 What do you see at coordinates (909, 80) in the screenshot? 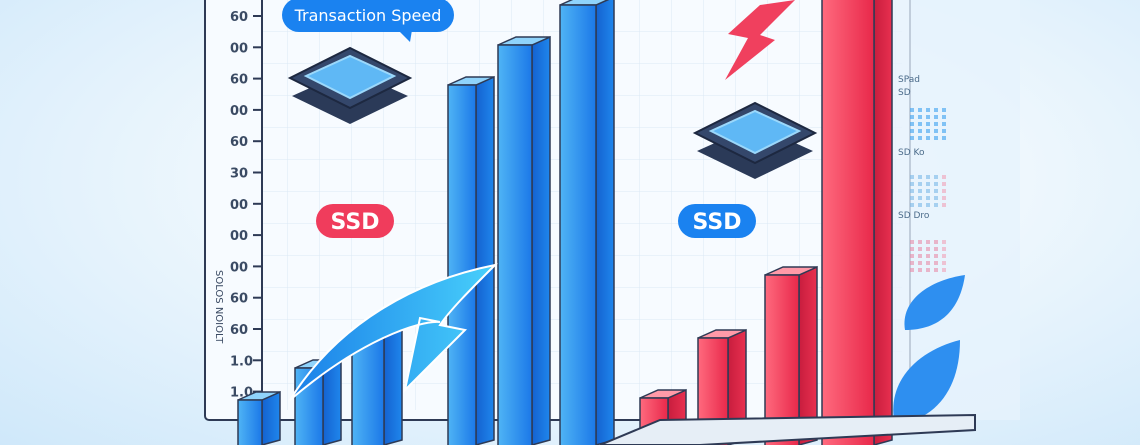
I see `legend-item: SPad` at bounding box center [909, 80].